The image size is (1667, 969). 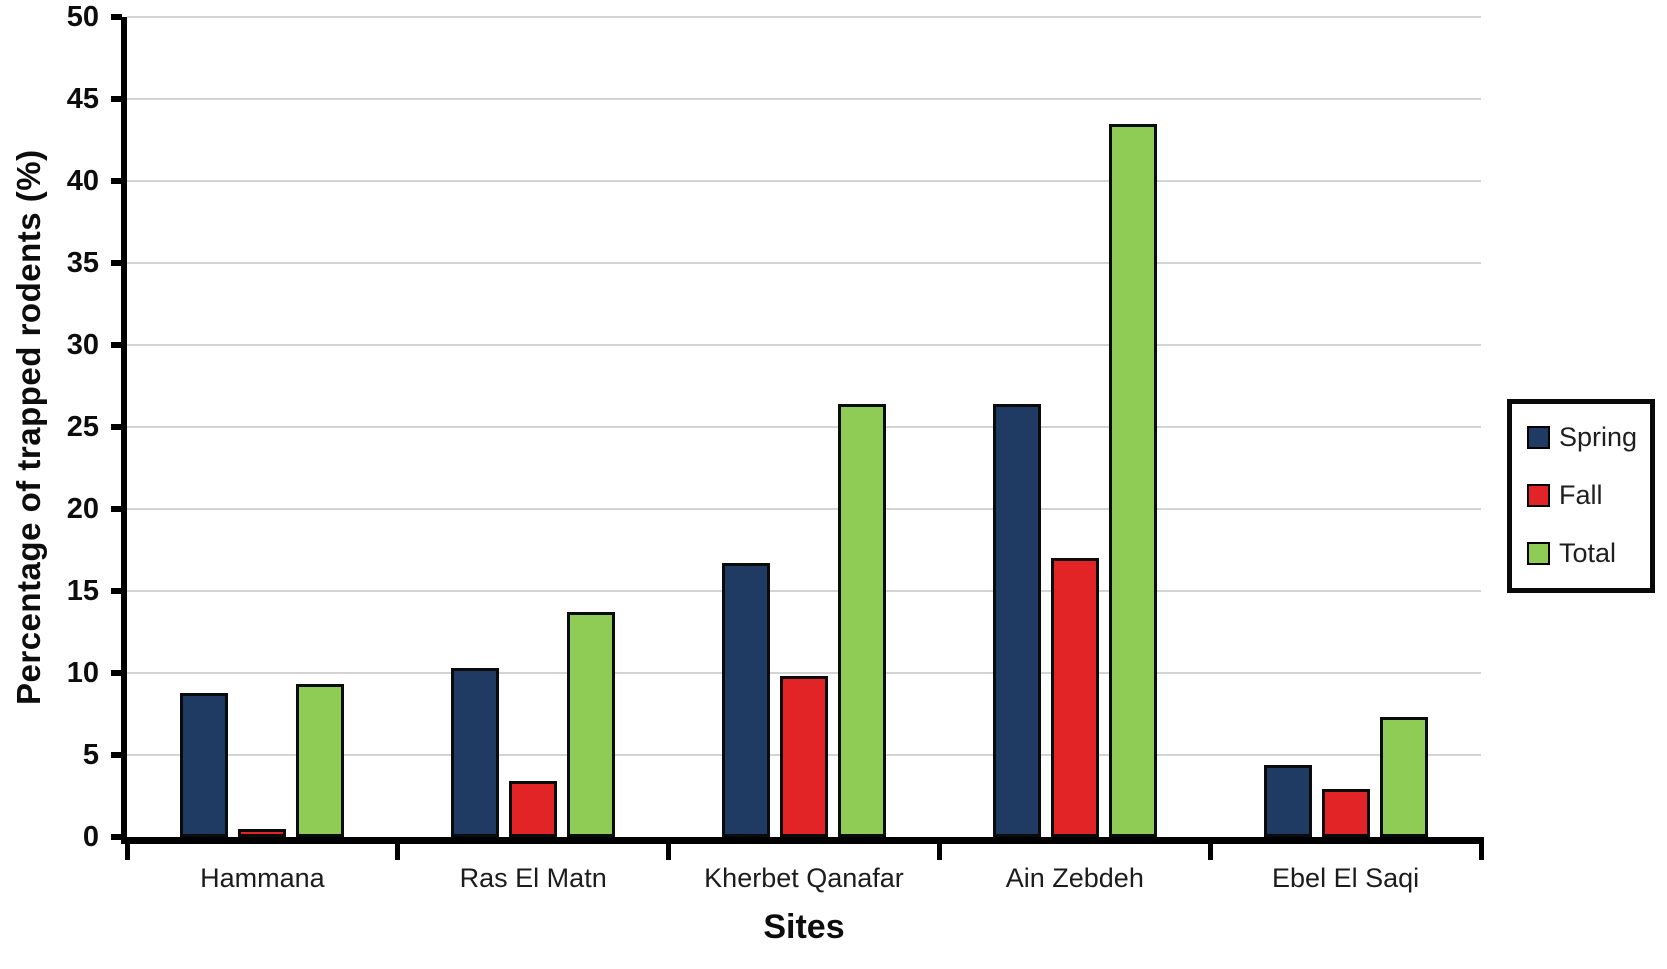 I want to click on y-axis-tick-label: 0, so click(x=90, y=837).